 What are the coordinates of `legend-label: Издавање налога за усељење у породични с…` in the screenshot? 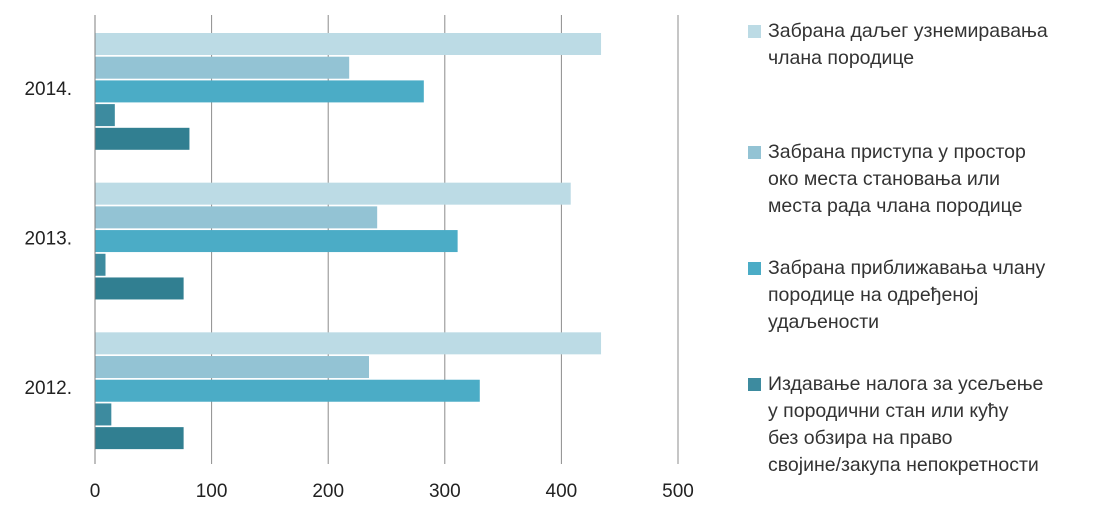 It's located at (906, 424).